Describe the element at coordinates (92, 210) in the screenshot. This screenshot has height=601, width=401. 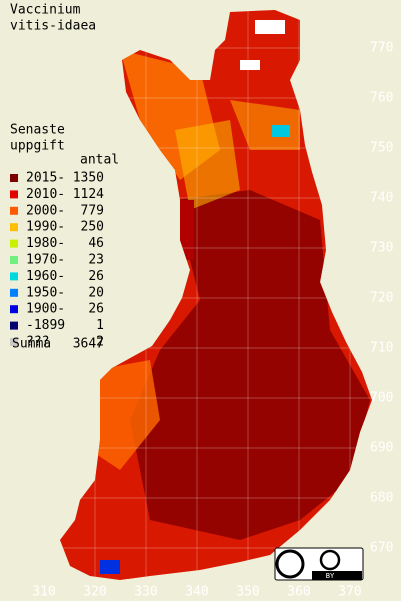
I see `legend-count: 779` at that location.